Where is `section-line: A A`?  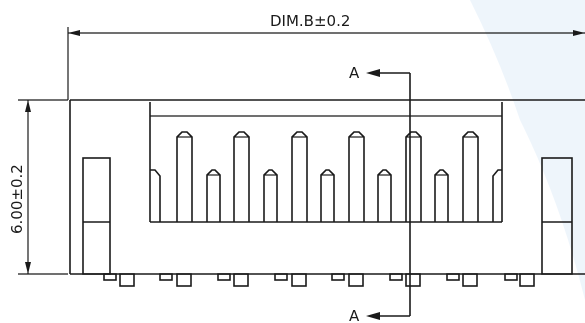 section-line: A A is located at coordinates (380, 193).